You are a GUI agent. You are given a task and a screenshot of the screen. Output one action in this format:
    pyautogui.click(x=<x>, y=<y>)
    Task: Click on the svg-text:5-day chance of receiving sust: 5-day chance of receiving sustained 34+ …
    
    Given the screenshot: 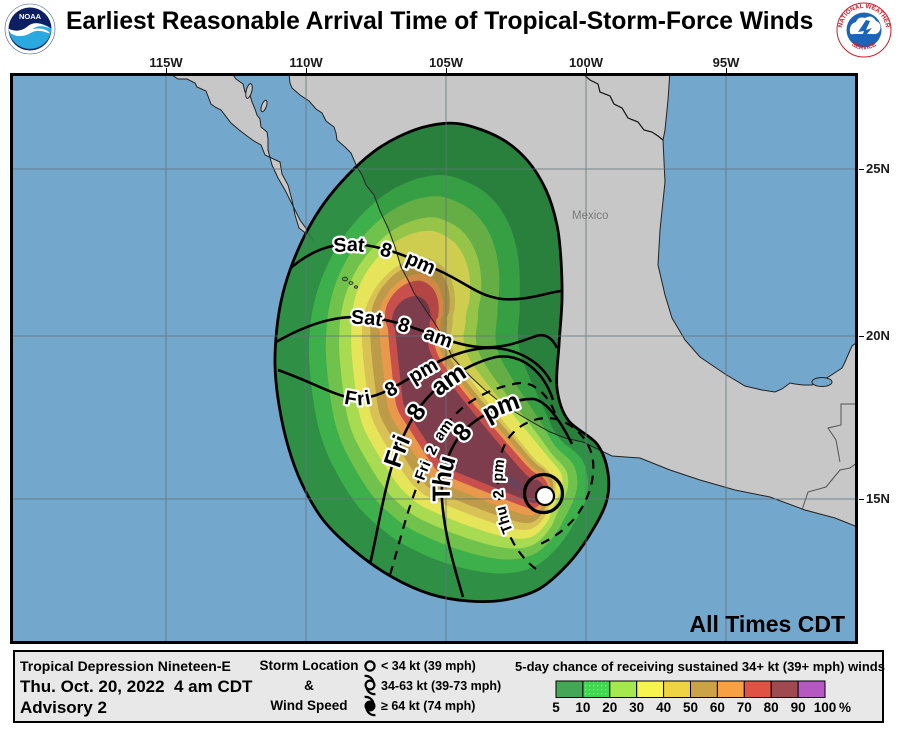 What is the action you would take?
    pyautogui.click(x=700, y=666)
    